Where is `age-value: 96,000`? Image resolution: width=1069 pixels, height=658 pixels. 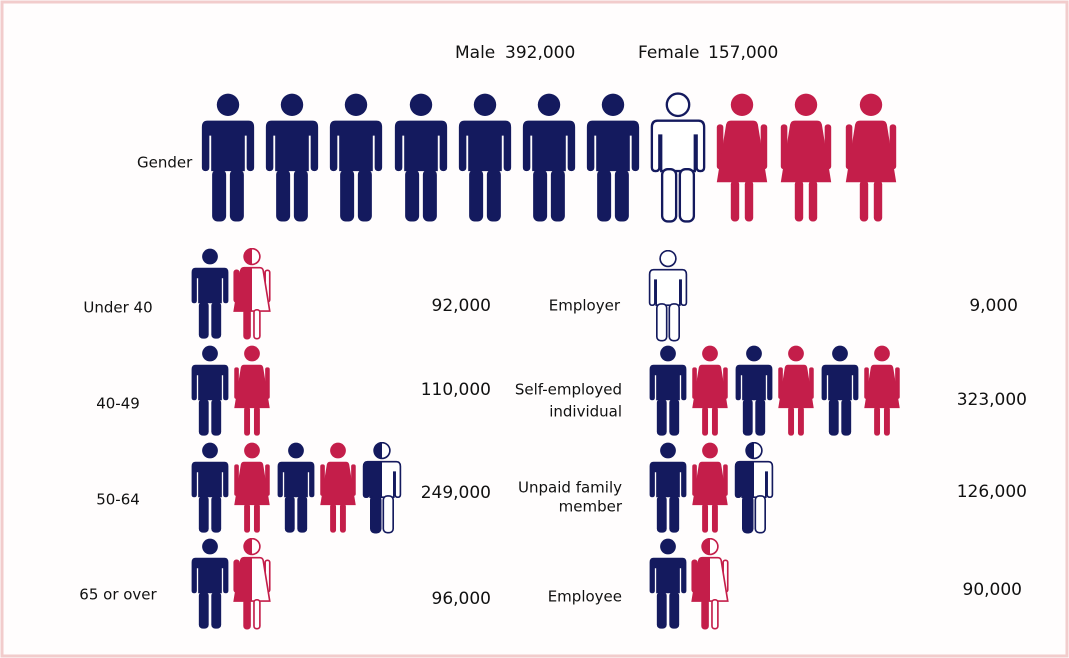
age-value: 96,000 is located at coordinates (461, 599).